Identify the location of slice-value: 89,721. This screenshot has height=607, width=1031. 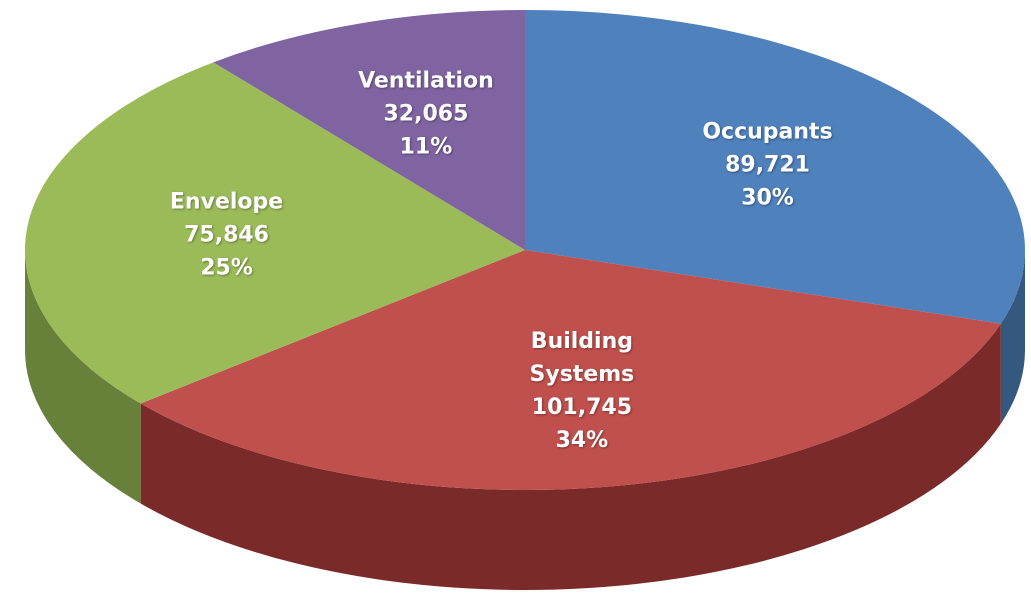
(767, 165).